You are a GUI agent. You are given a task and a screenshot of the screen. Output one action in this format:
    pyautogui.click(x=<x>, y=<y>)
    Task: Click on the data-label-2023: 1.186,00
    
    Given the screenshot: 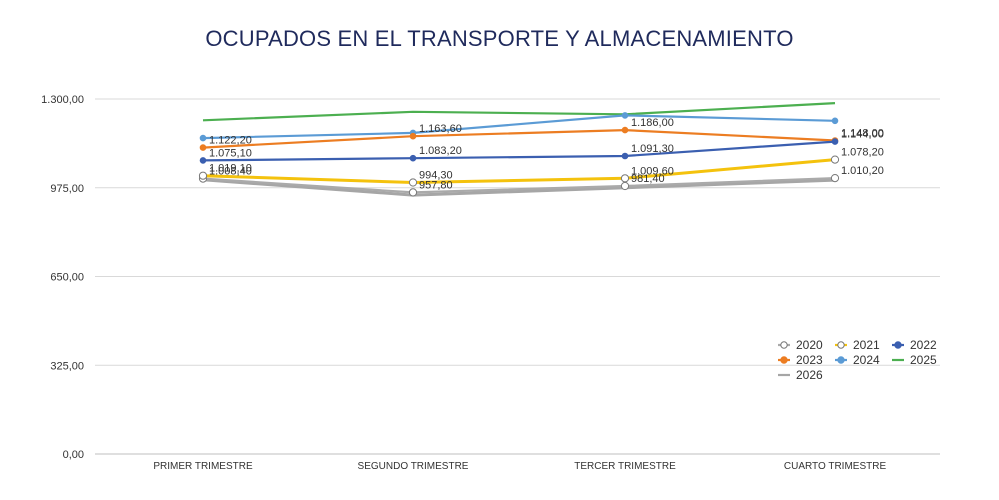 What is the action you would take?
    pyautogui.click(x=652, y=123)
    